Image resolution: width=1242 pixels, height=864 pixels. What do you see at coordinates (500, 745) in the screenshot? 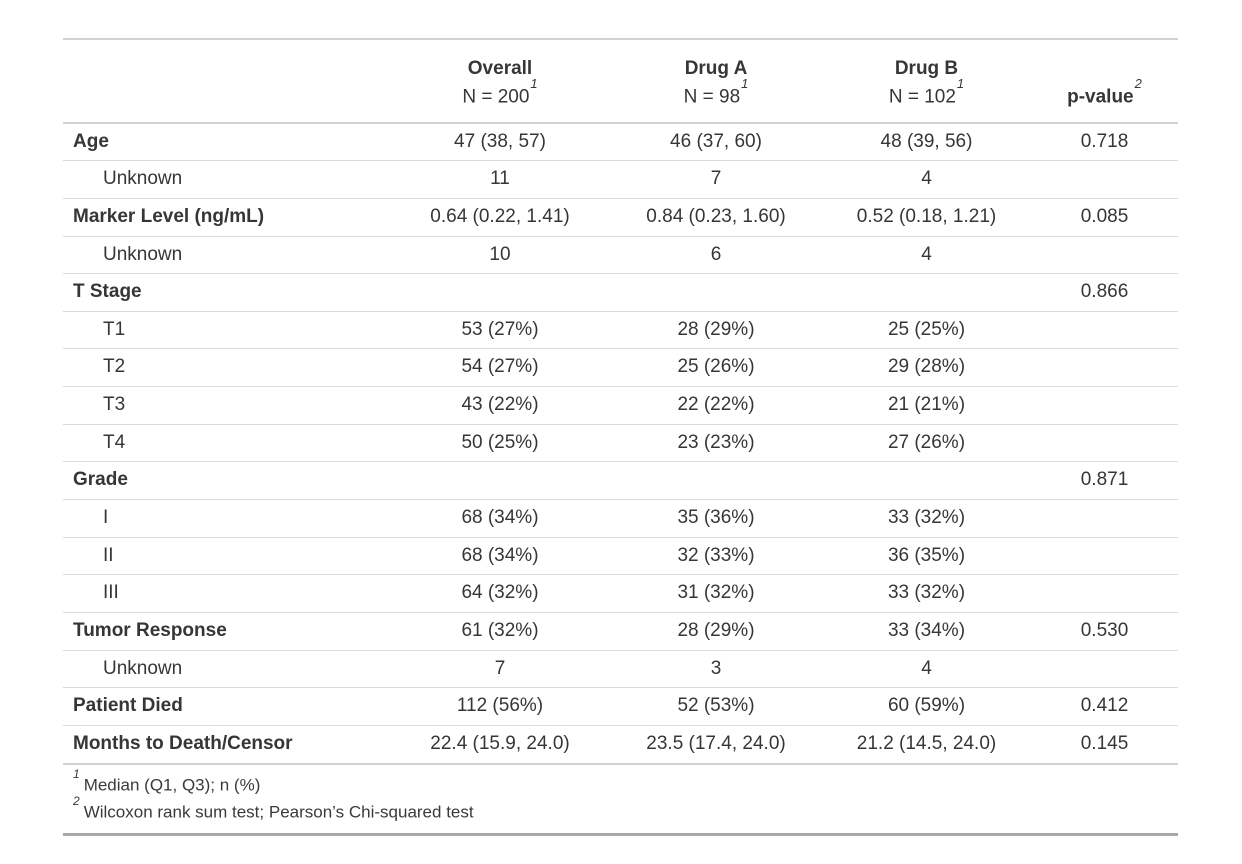
I see `cell-overall: 22.4 (15.9, 24.0)` at bounding box center [500, 745].